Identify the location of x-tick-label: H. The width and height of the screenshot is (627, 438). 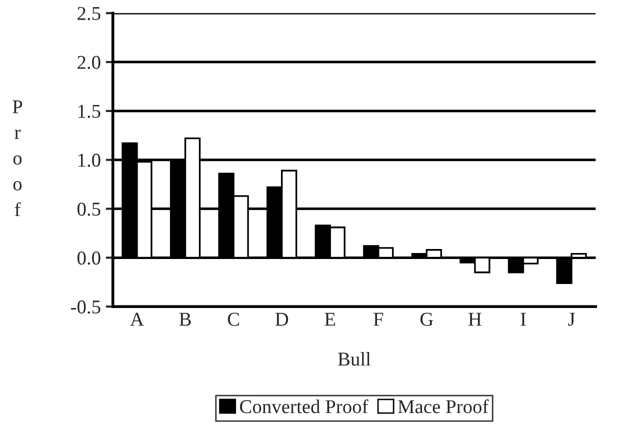
(475, 319).